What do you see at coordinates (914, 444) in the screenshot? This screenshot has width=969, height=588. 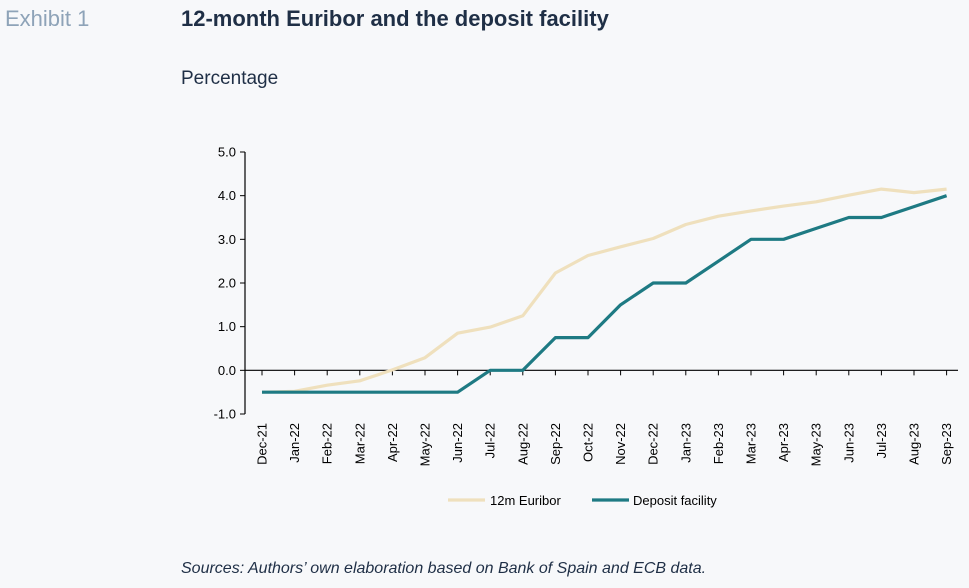 I see `x-tick-label: Aug-23` at bounding box center [914, 444].